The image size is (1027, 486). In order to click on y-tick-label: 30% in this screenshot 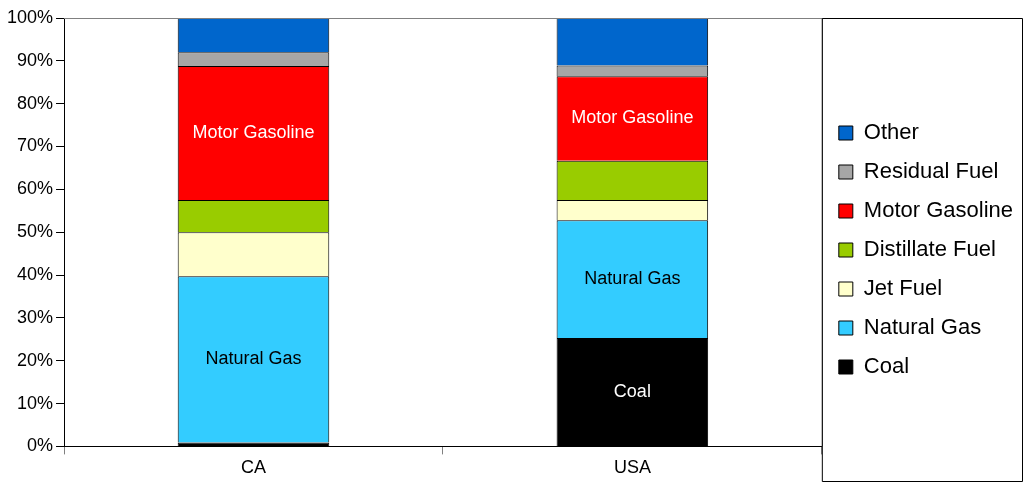, I will do `click(35, 316)`.